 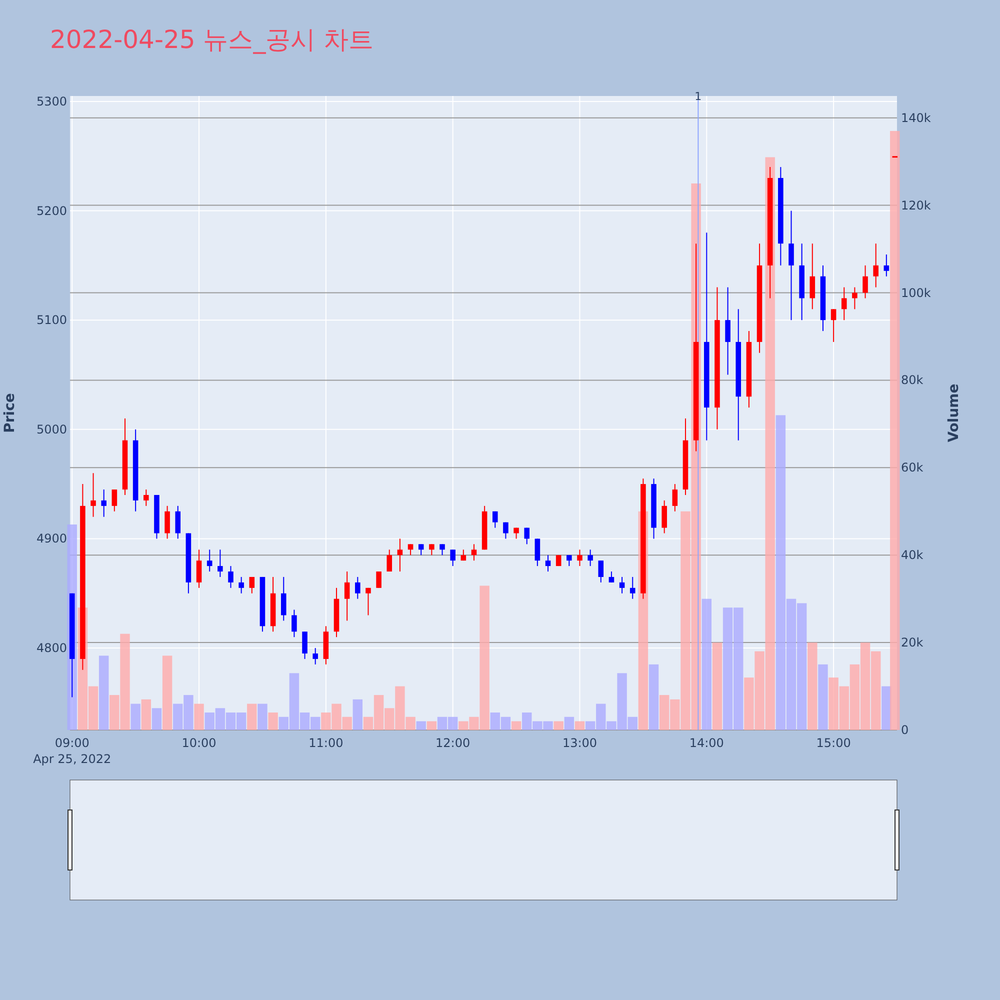 I want to click on x-tick-label: 11:00, so click(x=326, y=743).